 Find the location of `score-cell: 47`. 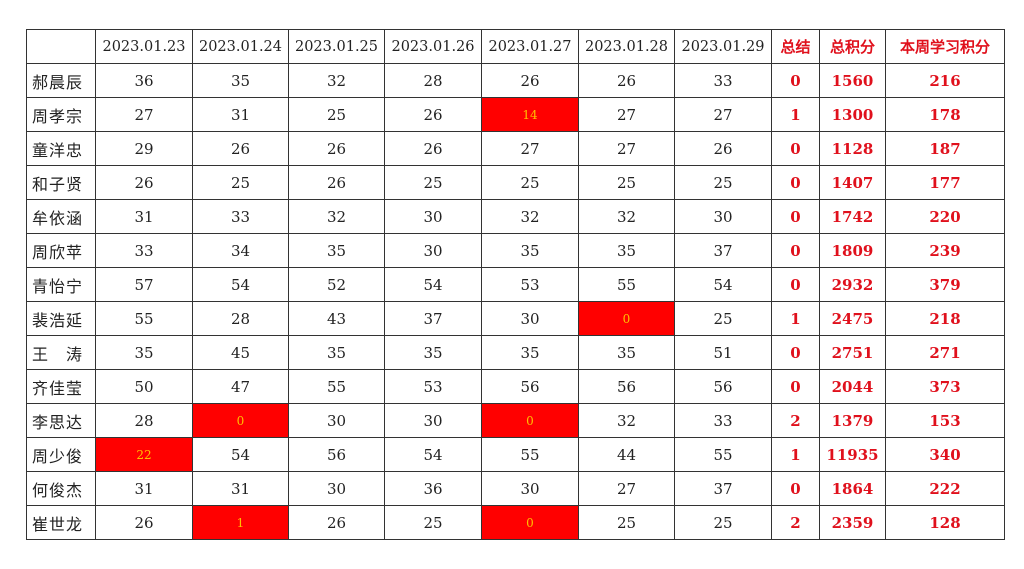

score-cell: 47 is located at coordinates (240, 386).